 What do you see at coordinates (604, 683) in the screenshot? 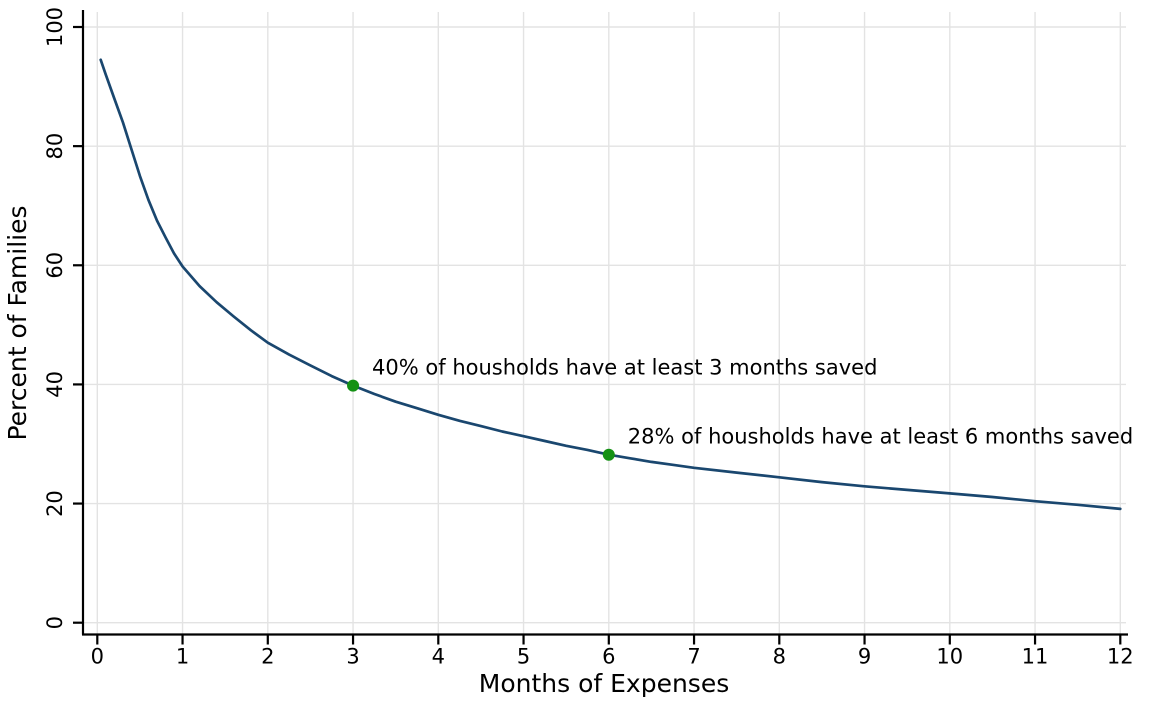
I see `x-axis-title: Months of Expenses` at bounding box center [604, 683].